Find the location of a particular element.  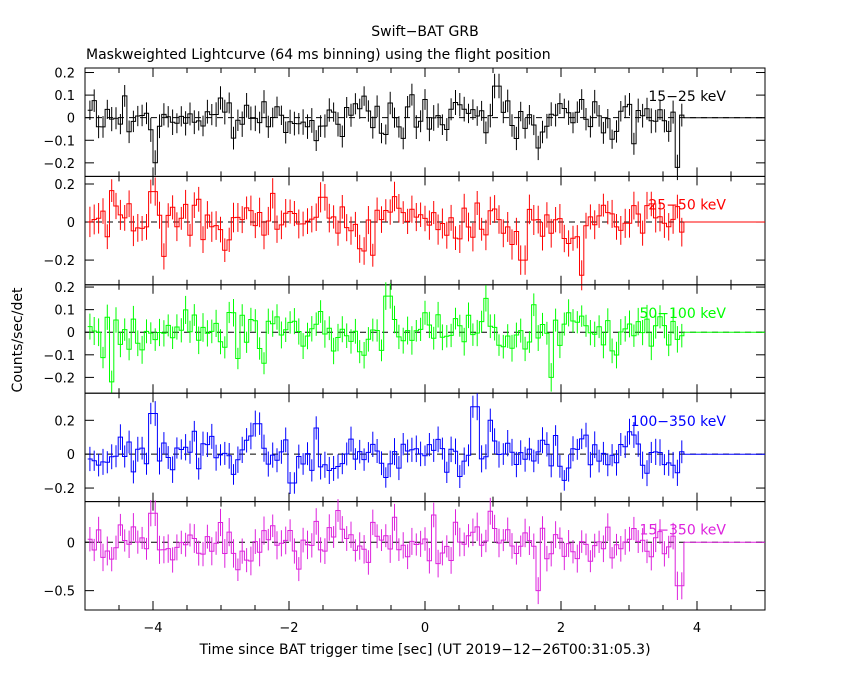

panel-2: 0.2 0 −0.2 25−50 keV is located at coordinates (404, 233).